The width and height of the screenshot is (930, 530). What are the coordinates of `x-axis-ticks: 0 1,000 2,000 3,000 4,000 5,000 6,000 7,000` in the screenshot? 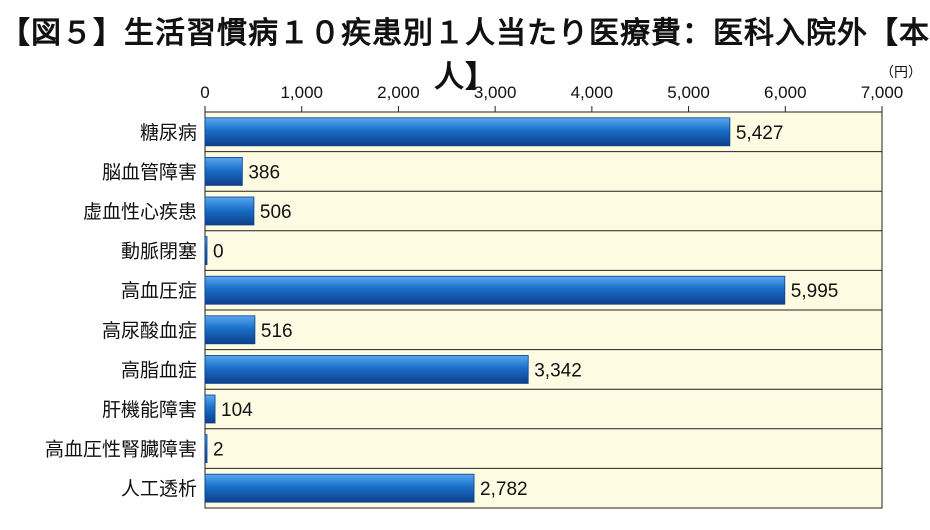 It's located at (552, 98).